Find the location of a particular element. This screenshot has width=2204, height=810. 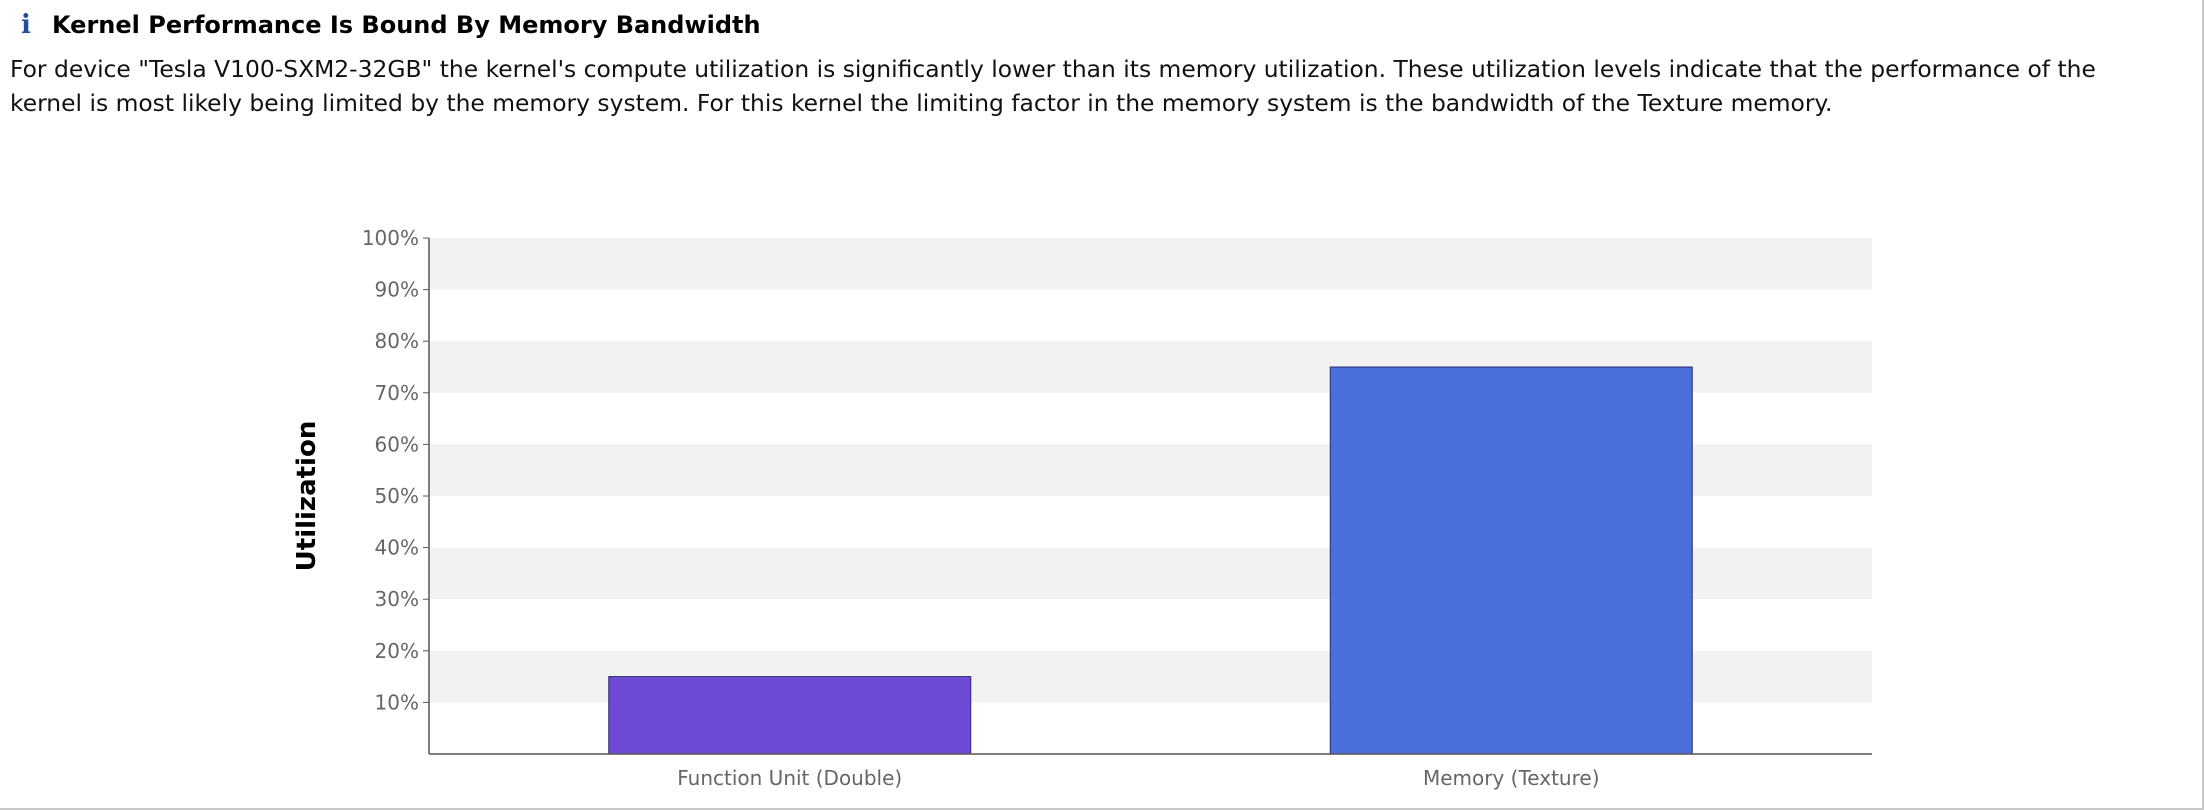

info-icon: i is located at coordinates (26, 25).